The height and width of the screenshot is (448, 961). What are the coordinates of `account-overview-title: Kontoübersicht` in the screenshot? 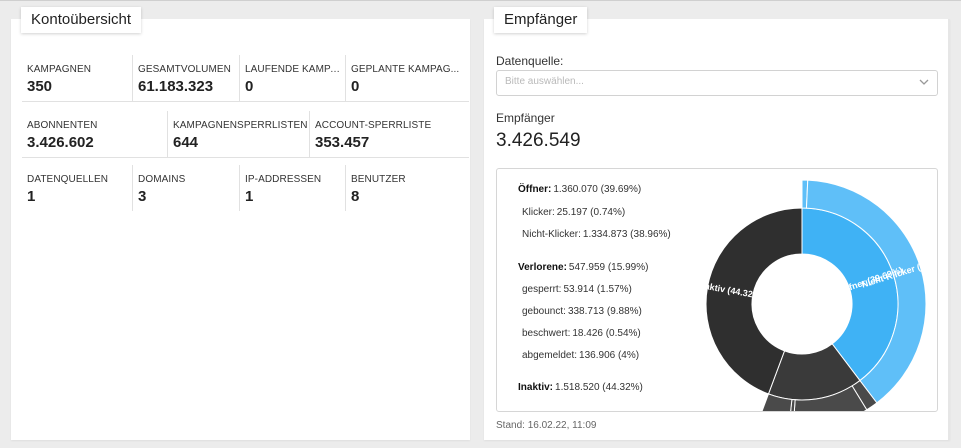 It's located at (81, 20).